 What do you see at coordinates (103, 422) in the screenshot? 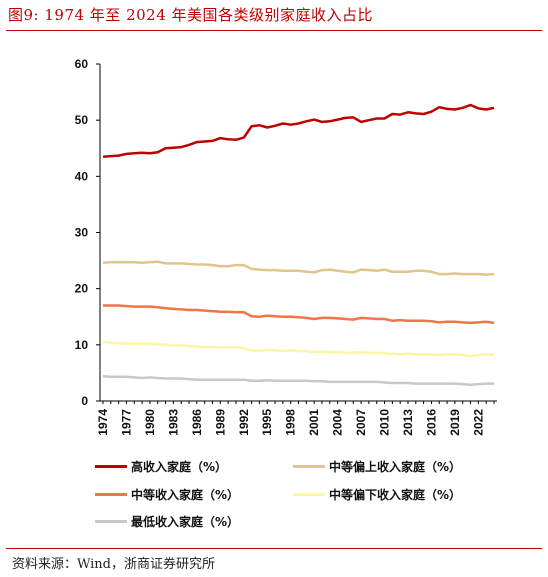
I see `x-tick-label: 1974` at bounding box center [103, 422].